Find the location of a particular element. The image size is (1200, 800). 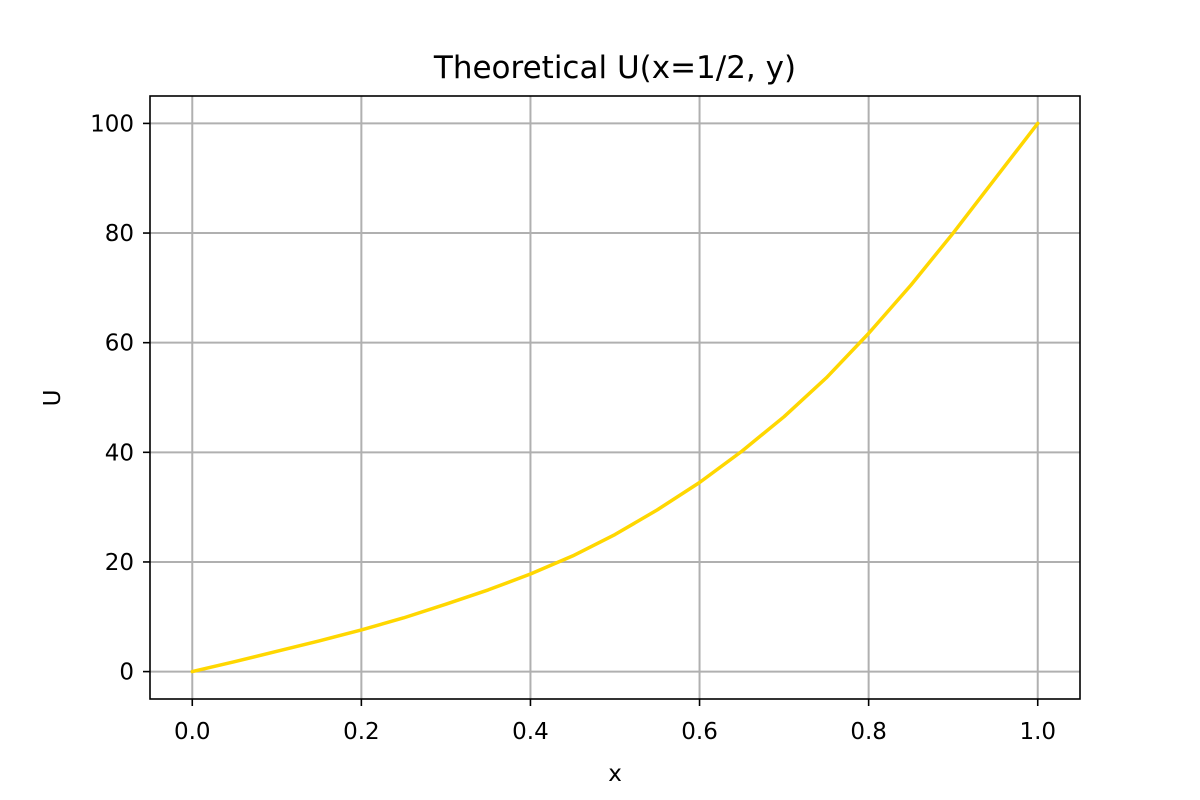

x-tick-label: 0.2 is located at coordinates (361, 732).